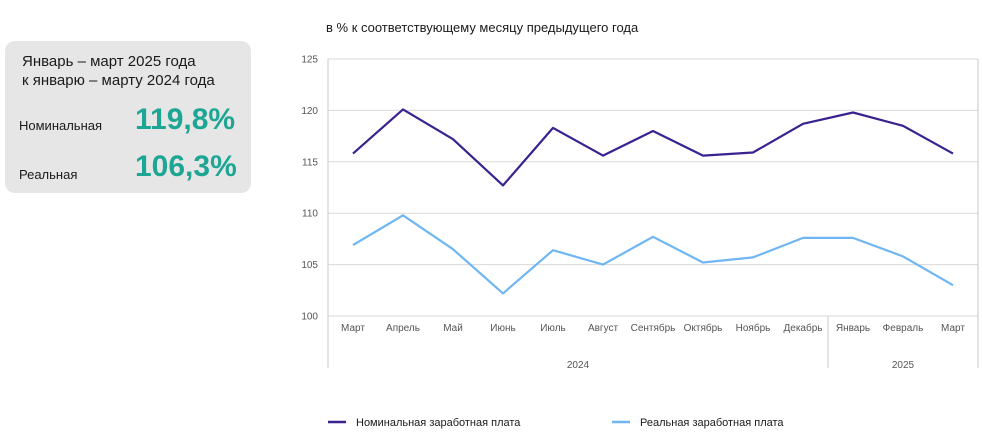  Describe the element at coordinates (109, 61) in the screenshot. I see `summary-period-line1: Январь – март 2025 года` at that location.